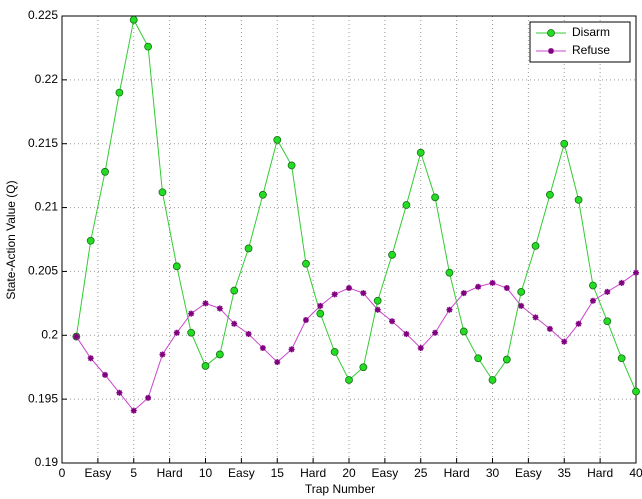 The width and height of the screenshot is (642, 499). Describe the element at coordinates (43, 271) in the screenshot. I see `y-tick-label: 0.205` at that location.